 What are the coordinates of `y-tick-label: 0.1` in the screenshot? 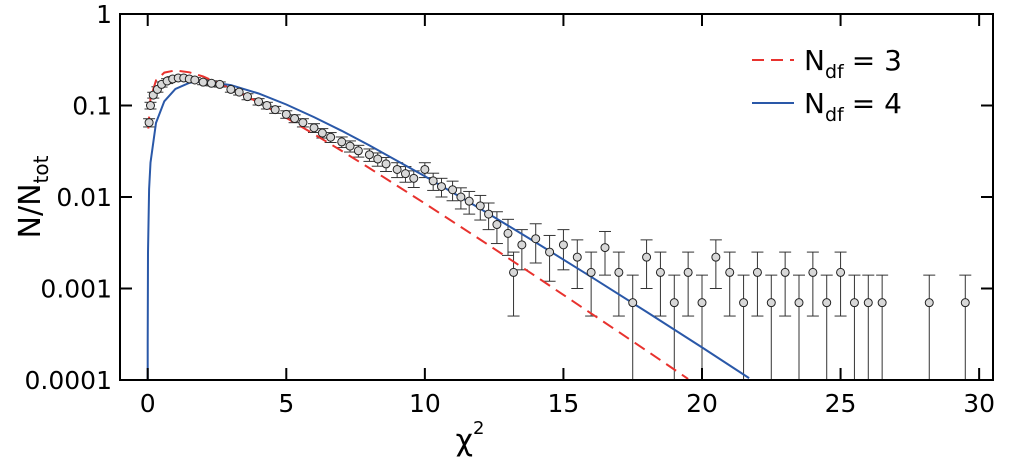 It's located at (92, 106).